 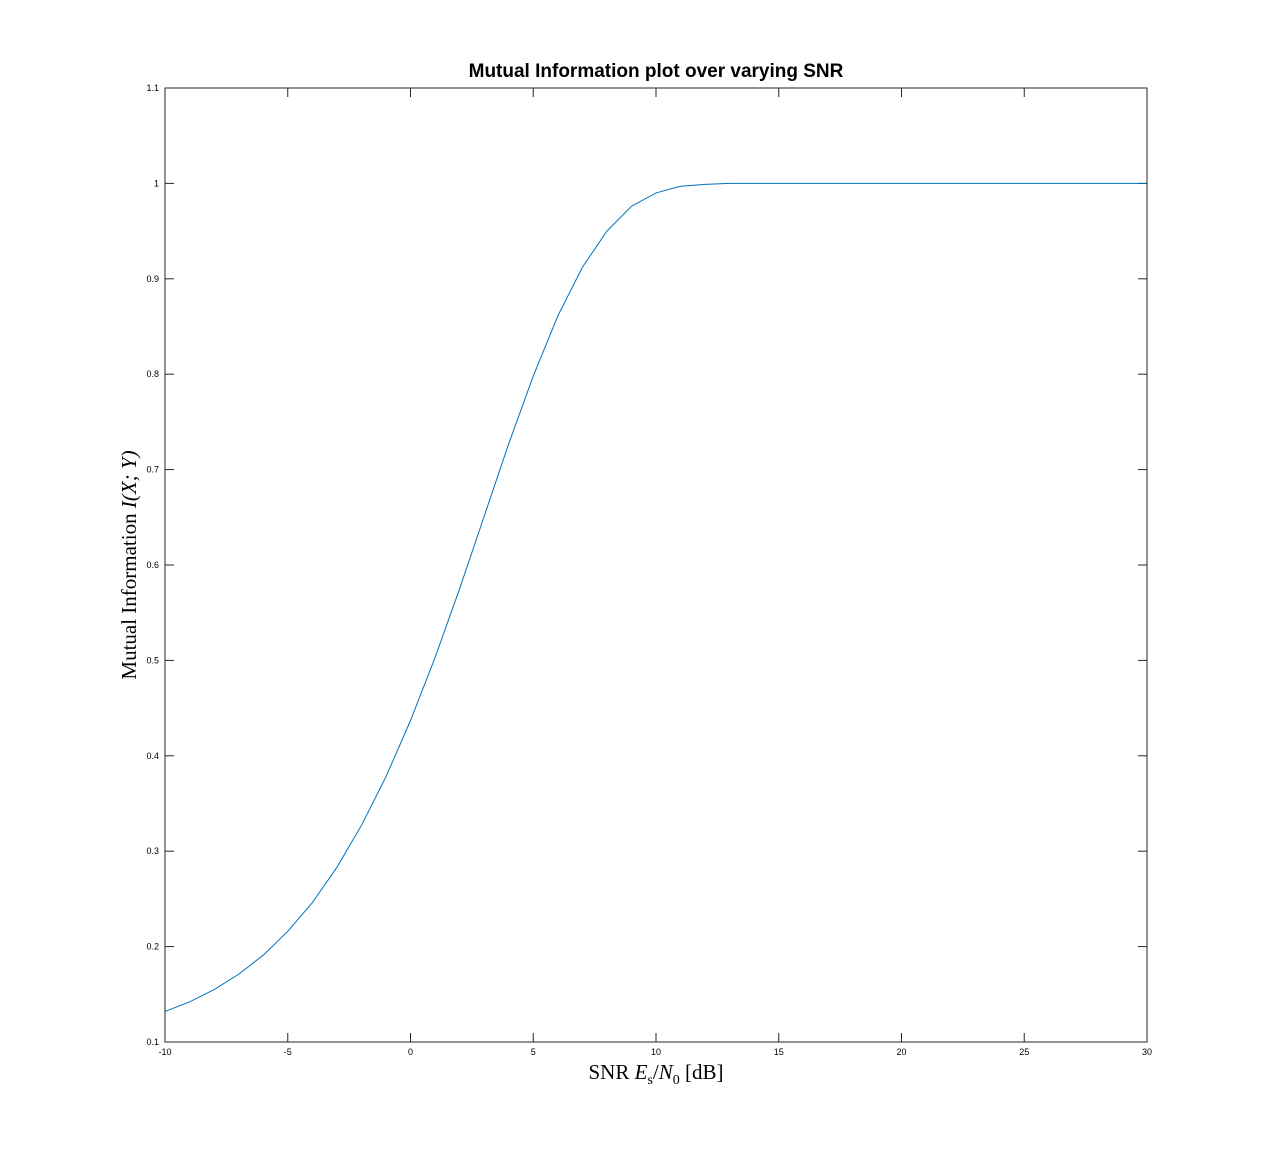 I want to click on x-axis-label: SNR Es/N0 [dB], so click(x=656, y=1074).